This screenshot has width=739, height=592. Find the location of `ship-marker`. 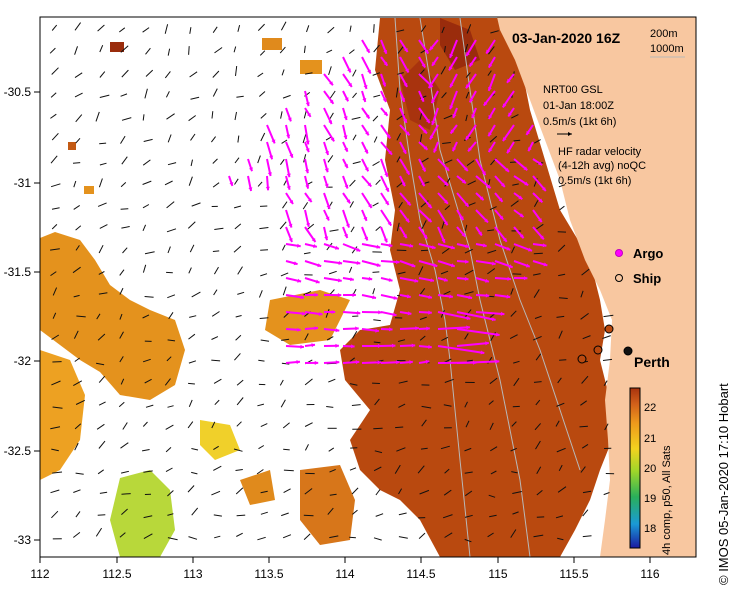

ship-marker is located at coordinates (582, 359).